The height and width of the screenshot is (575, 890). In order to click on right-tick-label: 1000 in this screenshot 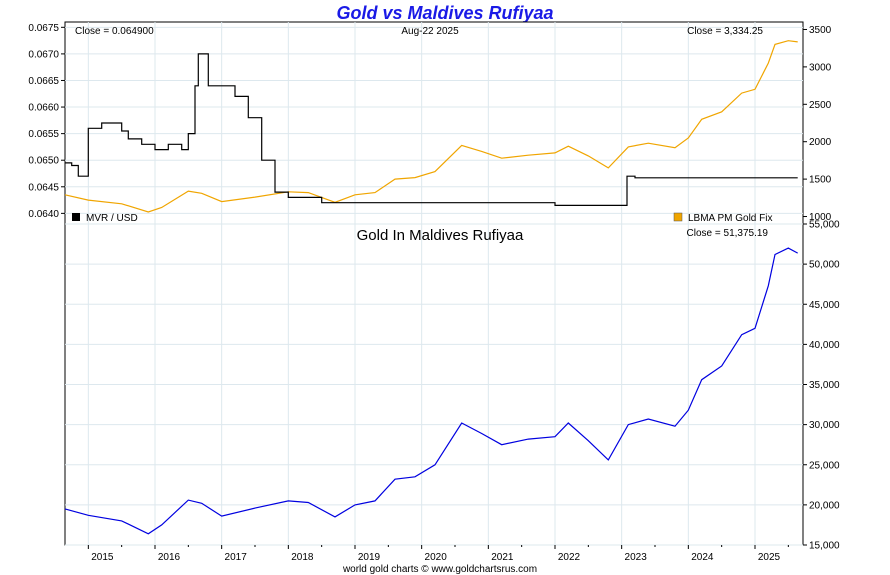, I will do `click(820, 217)`.